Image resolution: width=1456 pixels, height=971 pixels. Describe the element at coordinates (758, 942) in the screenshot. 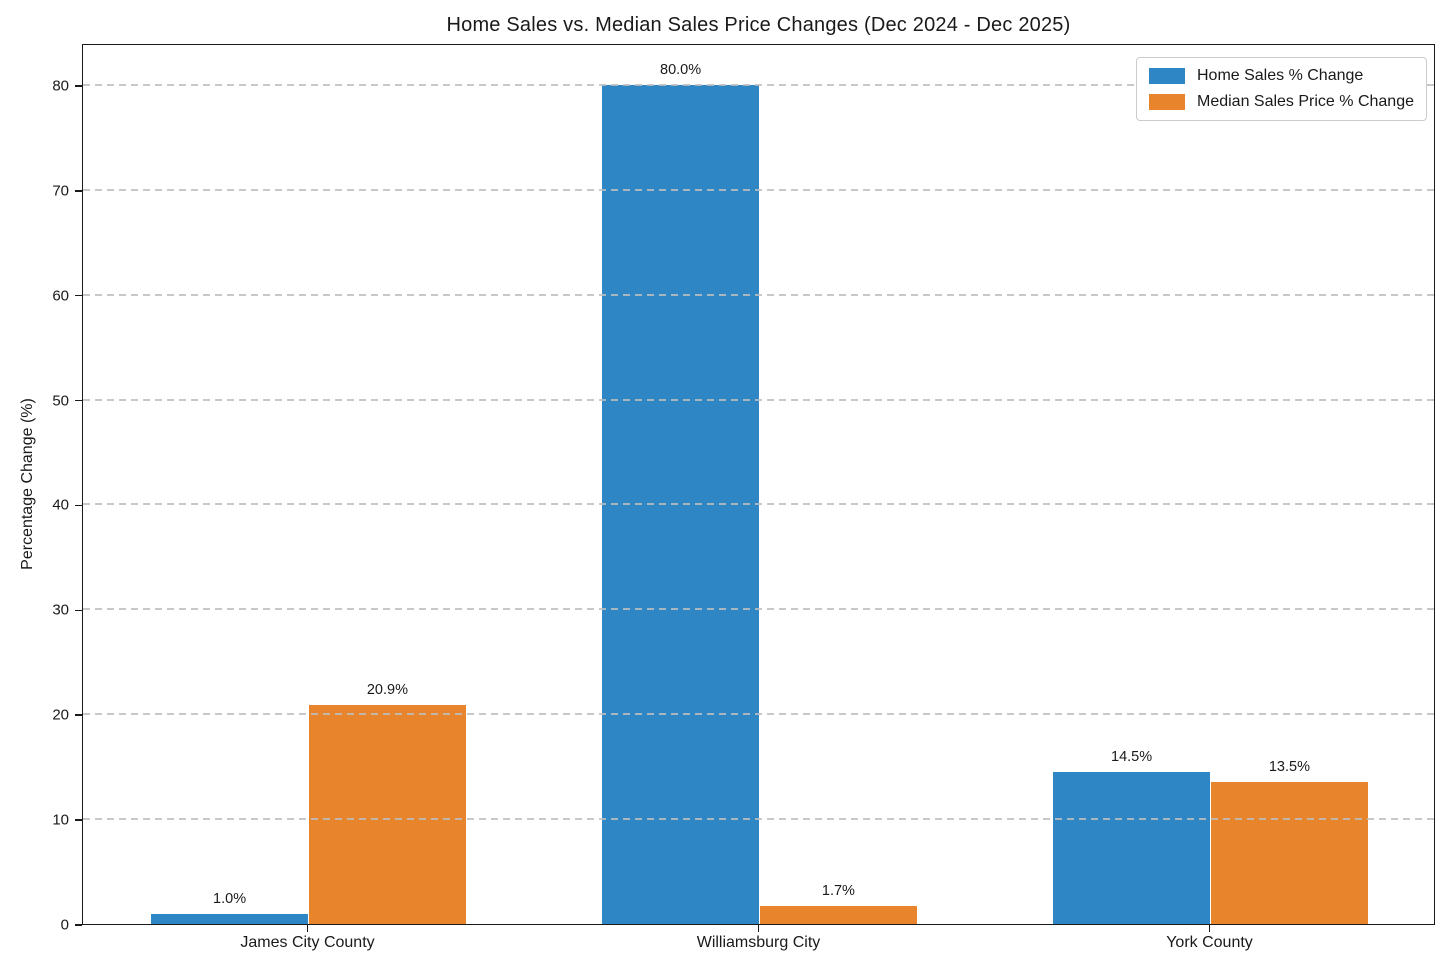

I see `x-tick-label-williamsburg-city: Williamsburg City` at that location.